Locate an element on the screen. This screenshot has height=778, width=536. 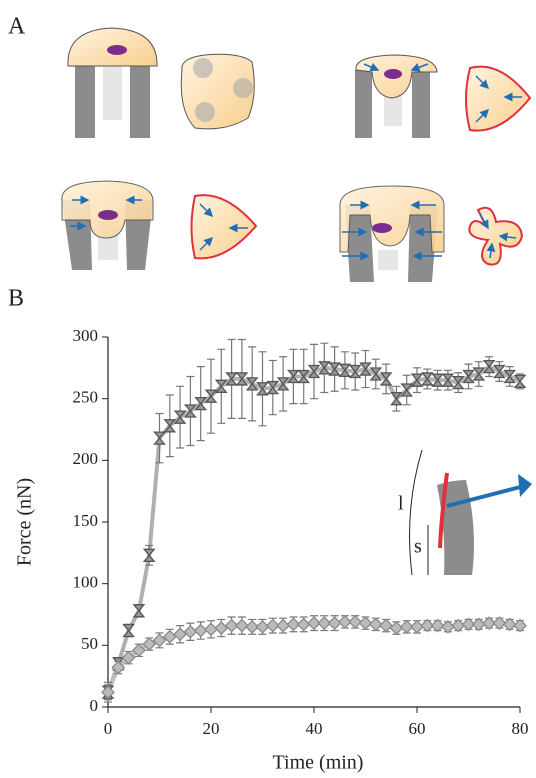
x-tick-label: 0 is located at coordinates (108, 728).